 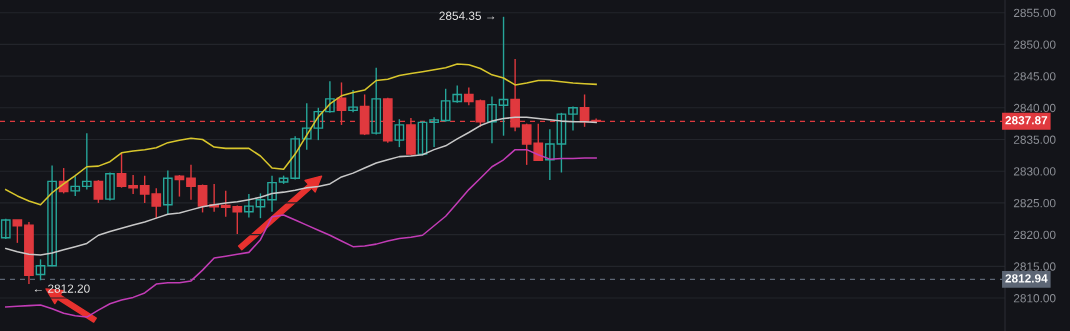 I want to click on annotation: ← 2812.20, so click(x=62, y=288).